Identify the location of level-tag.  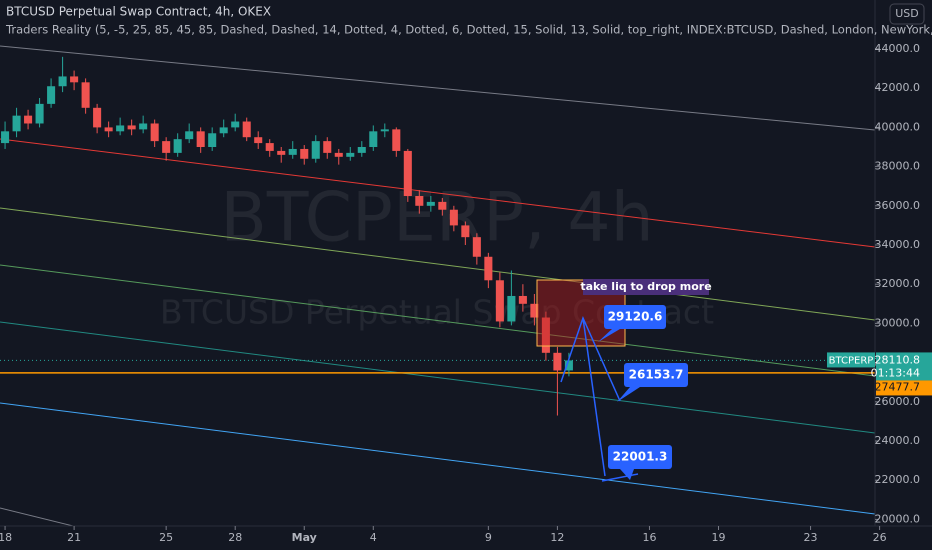
(904, 388).